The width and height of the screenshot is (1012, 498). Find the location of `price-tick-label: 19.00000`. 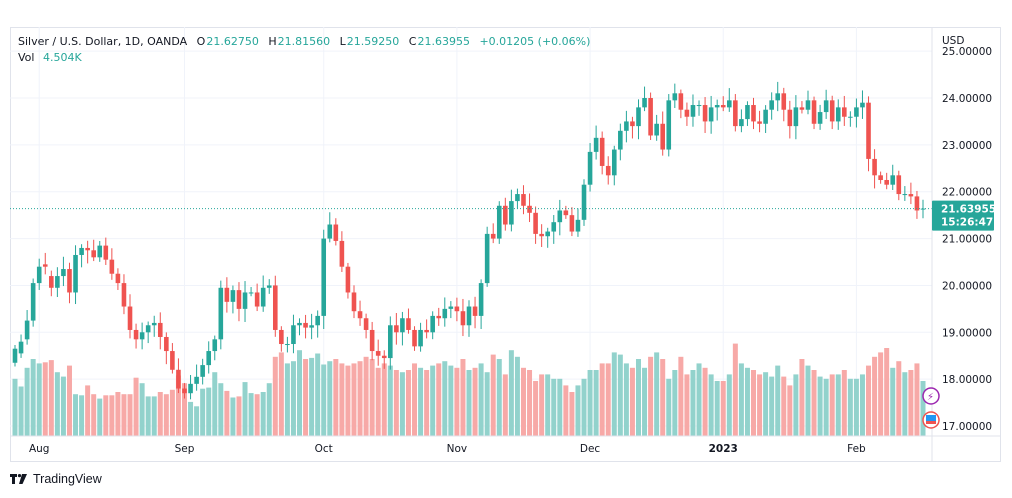

price-tick-label: 19.00000 is located at coordinates (967, 333).